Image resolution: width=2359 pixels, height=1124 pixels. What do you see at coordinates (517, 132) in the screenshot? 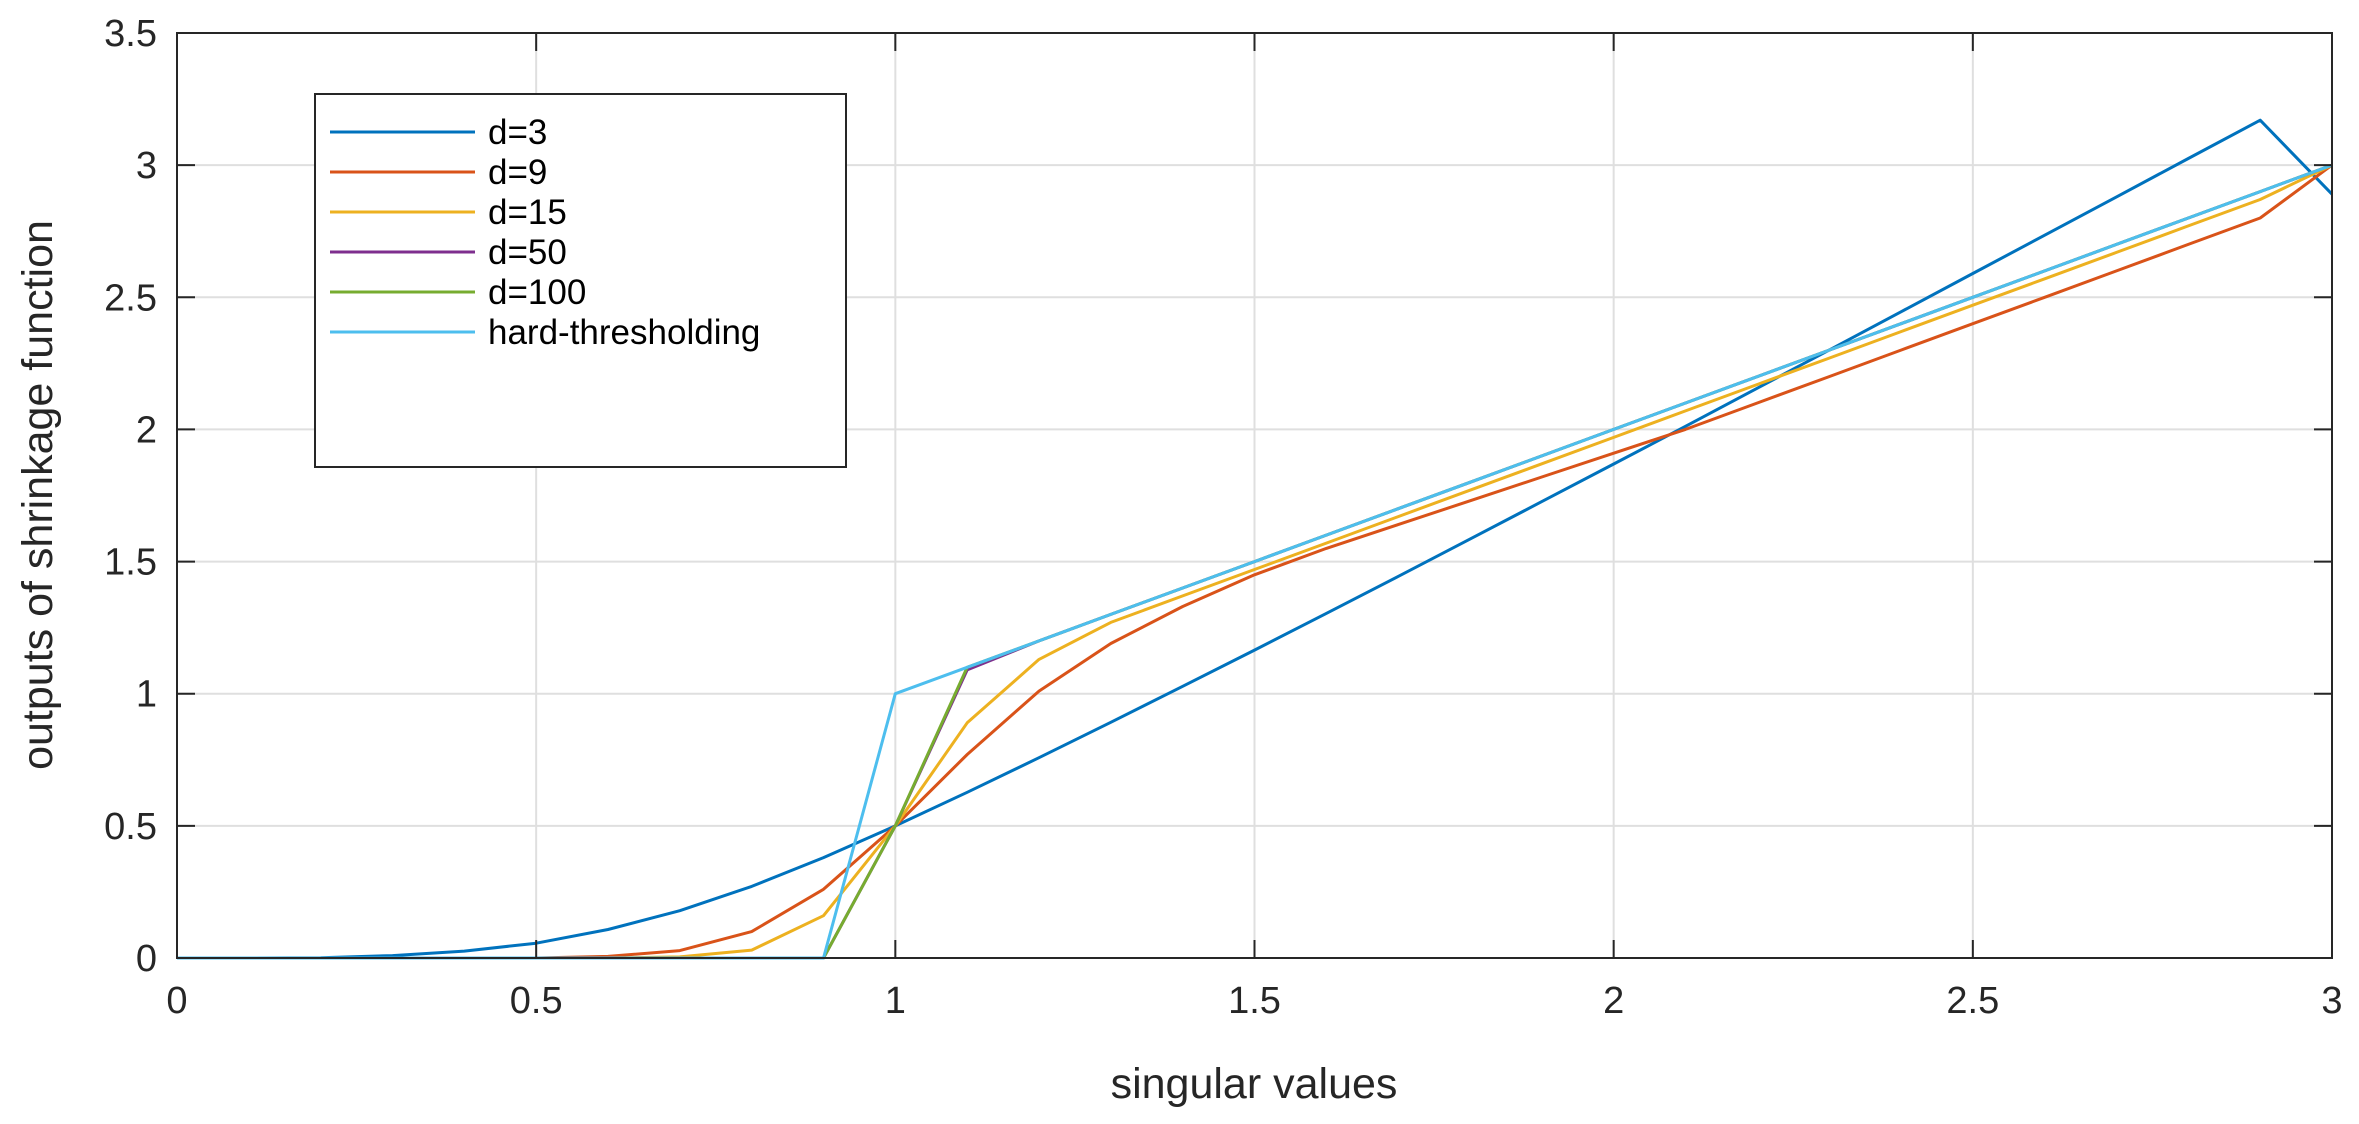
I see `legend-label-d-3: d=3` at bounding box center [517, 132].